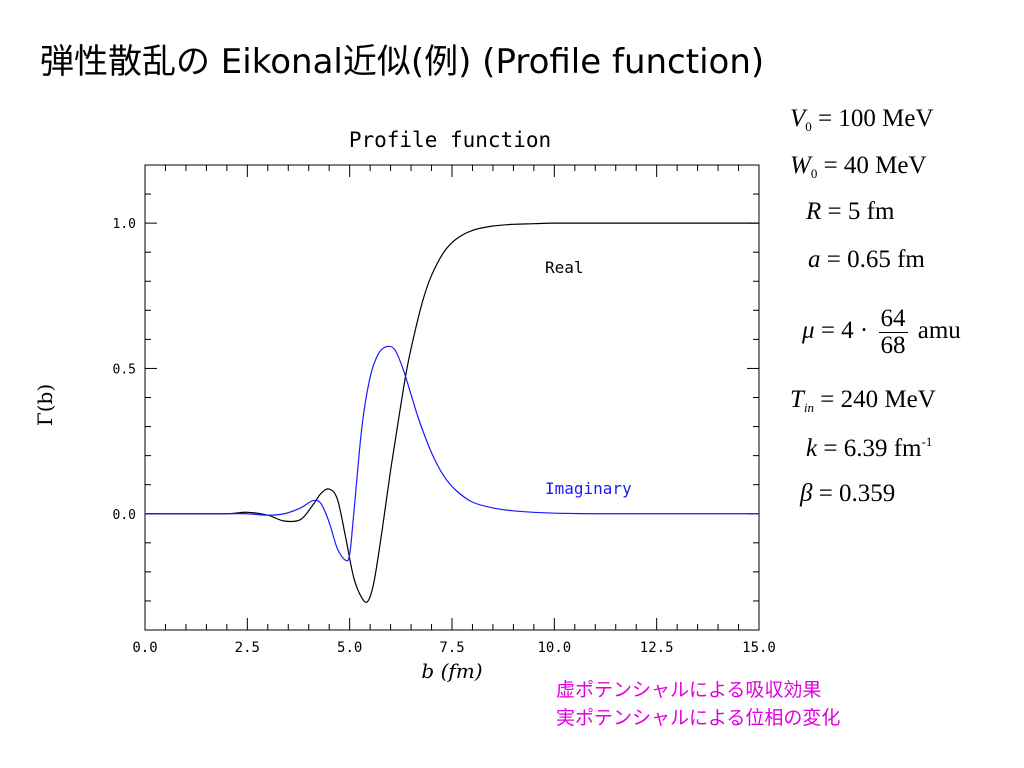 Image resolution: width=1024 pixels, height=768 pixels. Describe the element at coordinates (144, 648) in the screenshot. I see `x-tick-label: 0.0` at that location.